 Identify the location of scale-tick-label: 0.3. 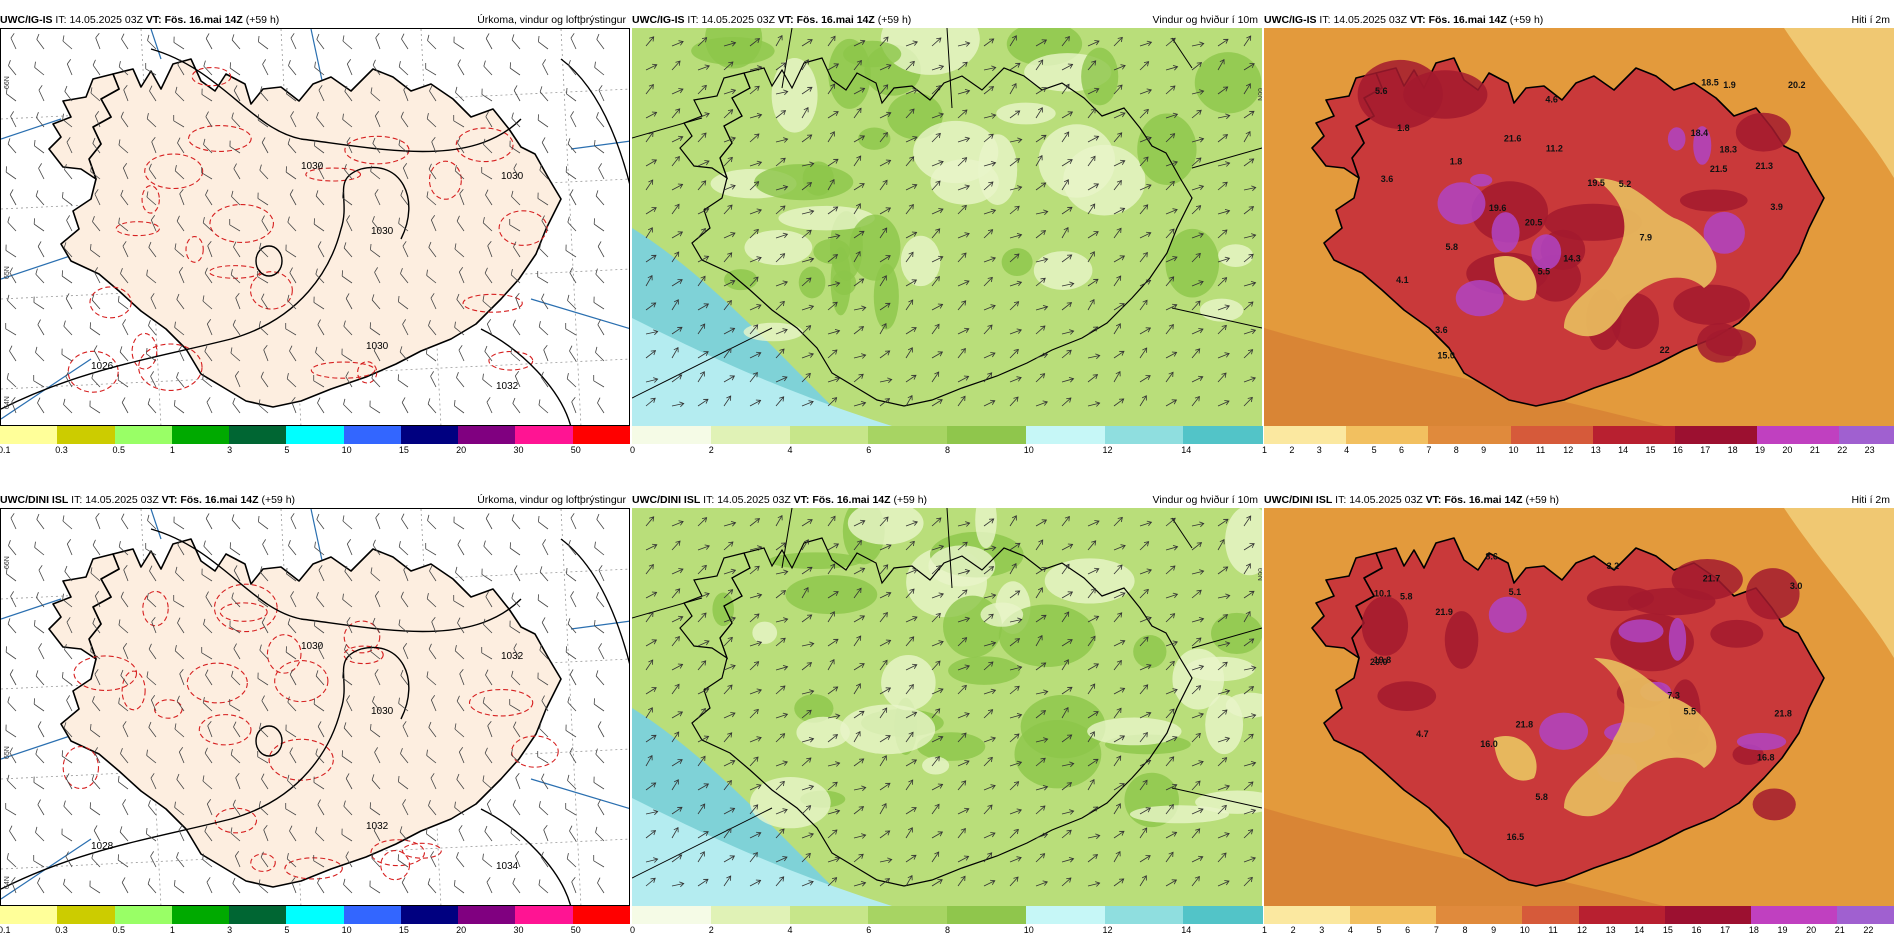
(61, 450).